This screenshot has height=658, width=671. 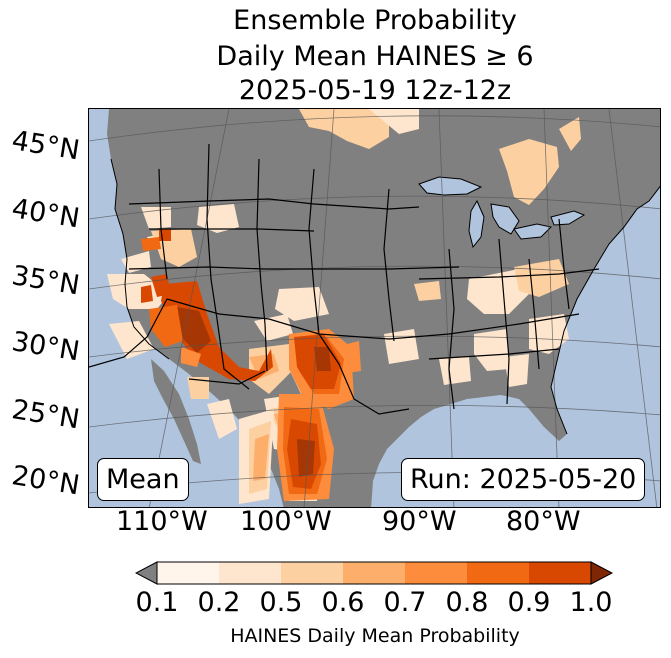 I want to click on great-lakes, so click(x=502, y=212).